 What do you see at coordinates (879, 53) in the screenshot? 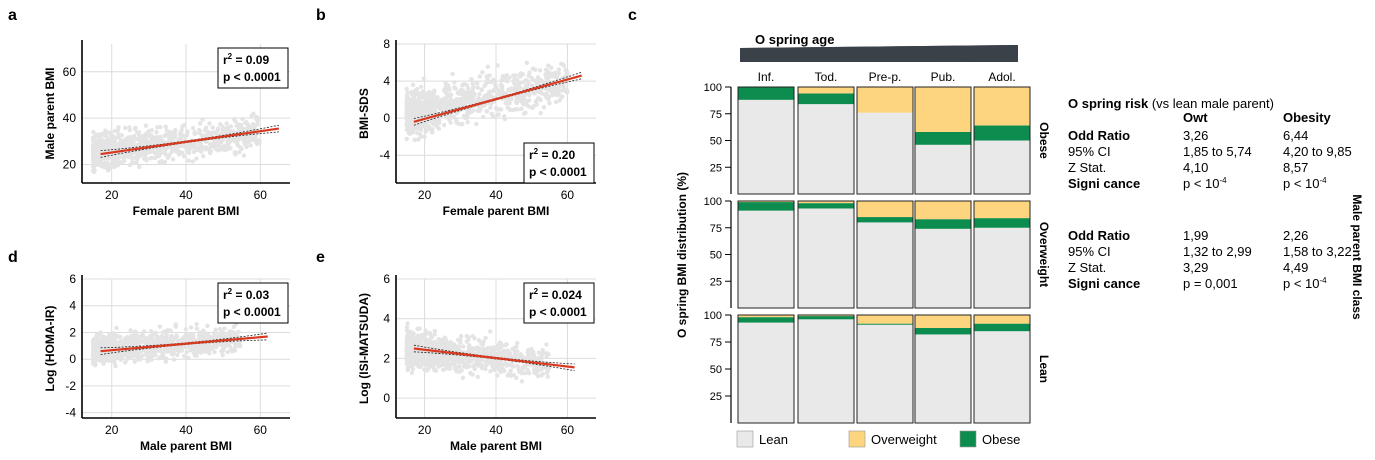
I see `age-wedge-tip` at bounding box center [879, 53].